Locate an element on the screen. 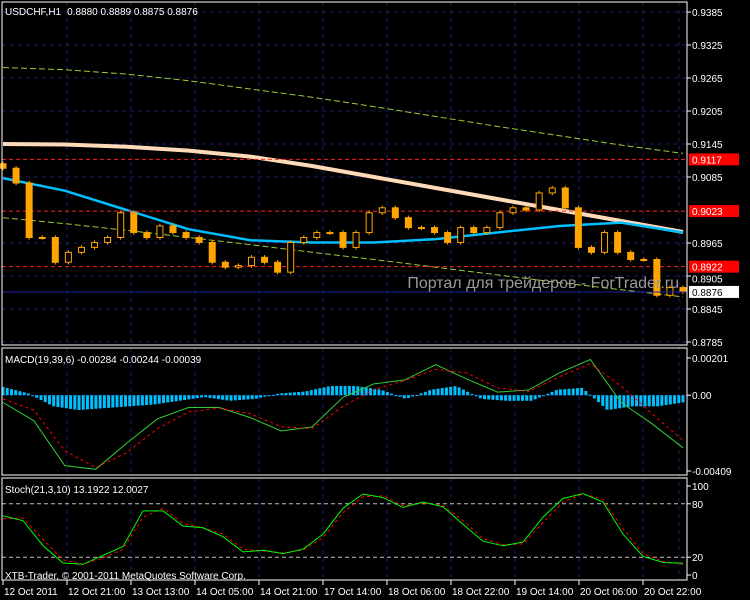 Image resolution: width=750 pixels, height=600 pixels. macd-tick-label: -0.00409 is located at coordinates (712, 472).